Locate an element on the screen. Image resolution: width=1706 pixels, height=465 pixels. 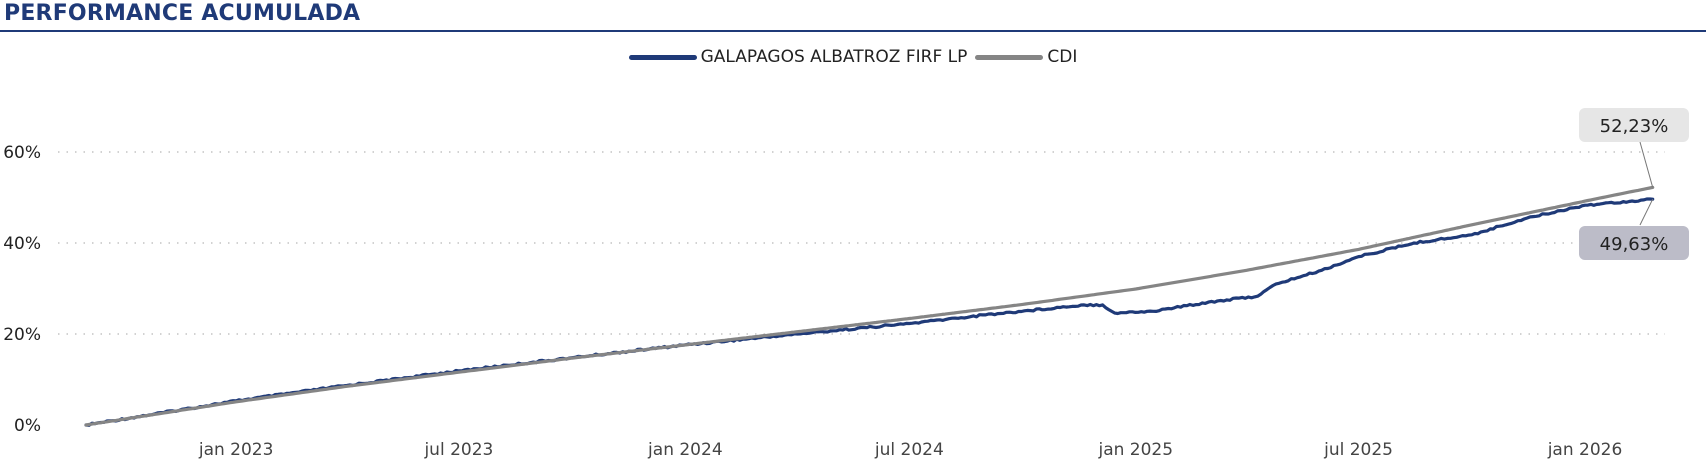
title-bar: PERFORMANCE ACUMULADA is located at coordinates (853, 16).